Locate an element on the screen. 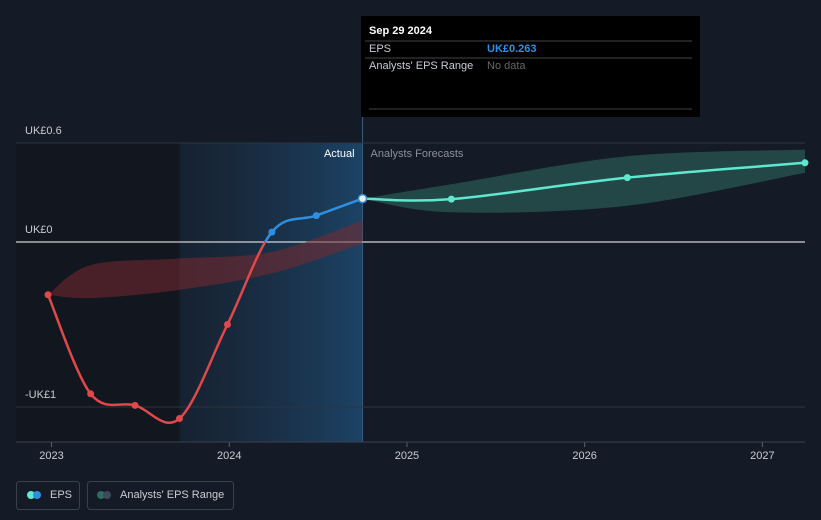 The image size is (821, 520). tooltip-label: Analysts' EPS Range is located at coordinates (421, 66).